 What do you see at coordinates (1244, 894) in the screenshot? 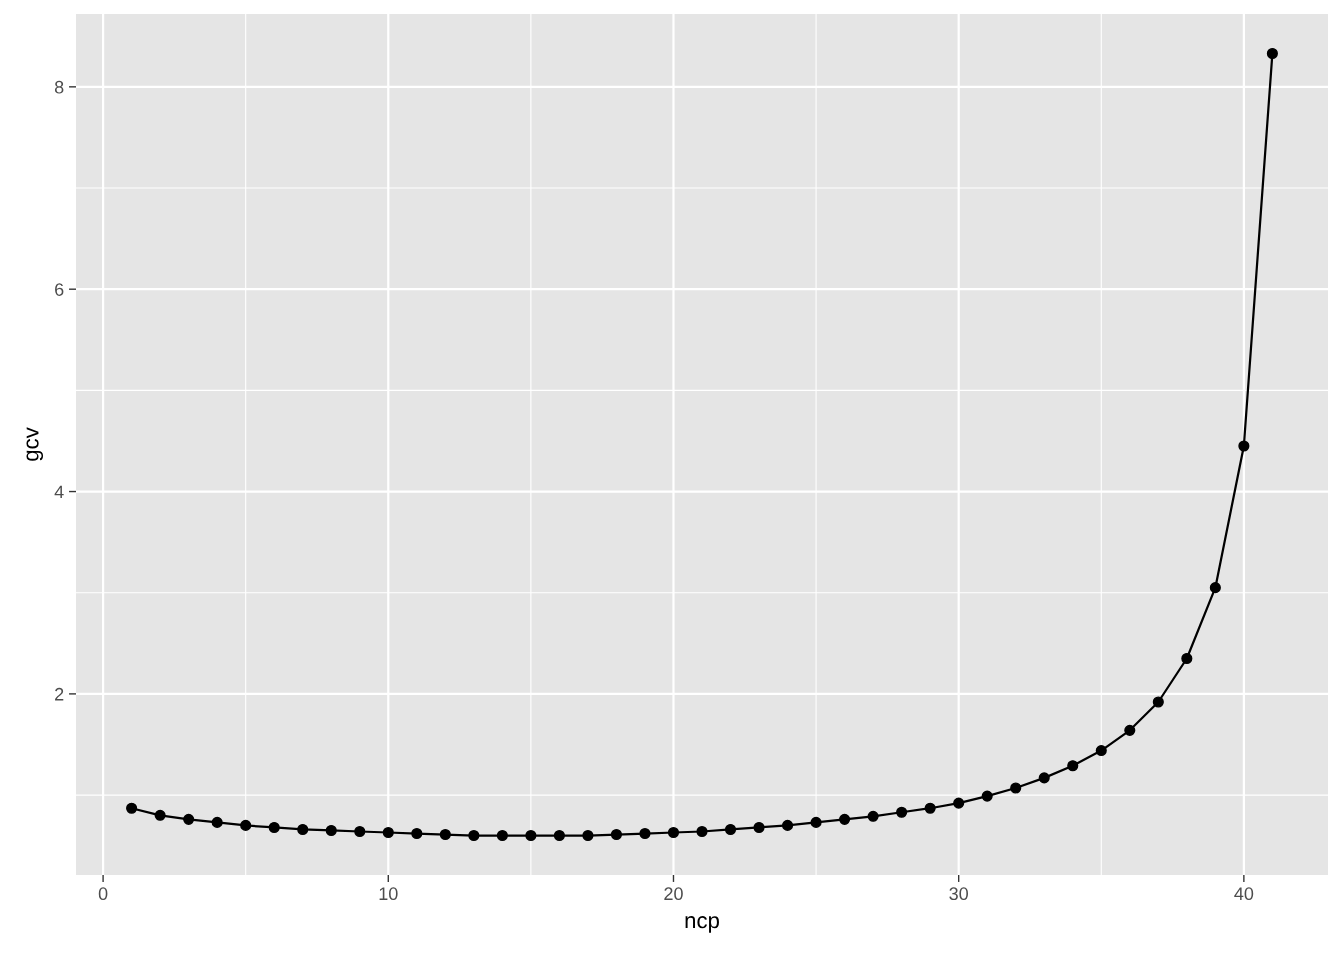
I see `x-tick-label: 40` at bounding box center [1244, 894].